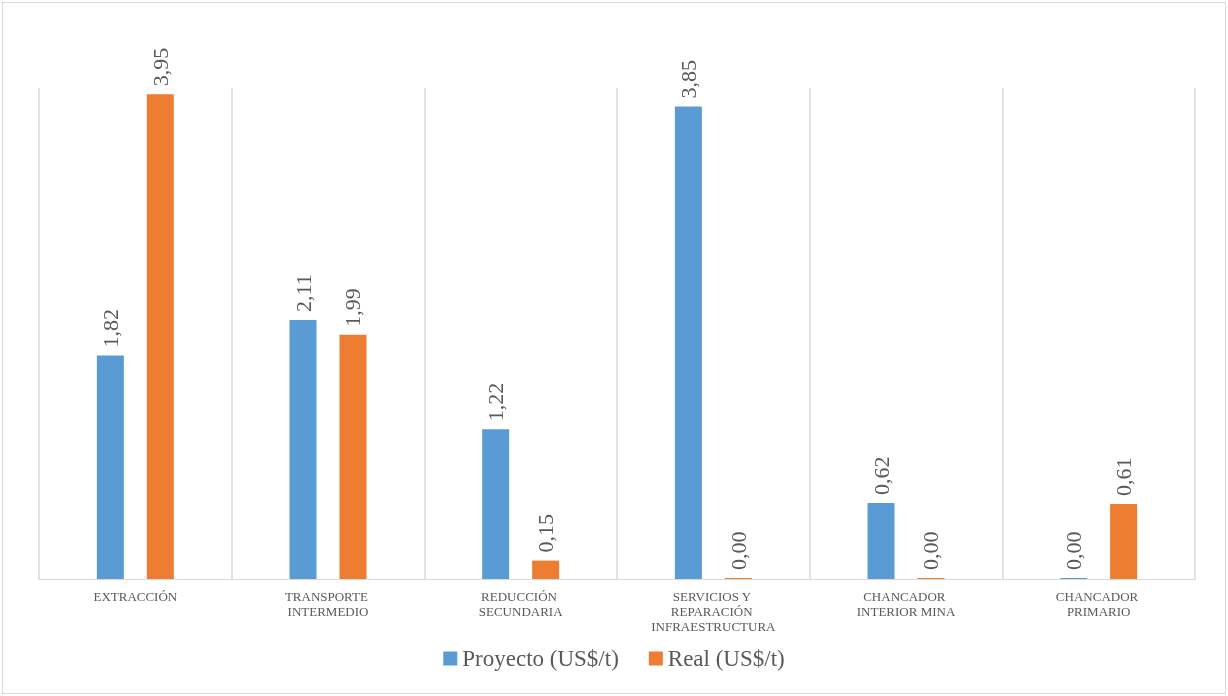  What do you see at coordinates (540, 658) in the screenshot?
I see `legend-label: Proyecto (US$/t)` at bounding box center [540, 658].